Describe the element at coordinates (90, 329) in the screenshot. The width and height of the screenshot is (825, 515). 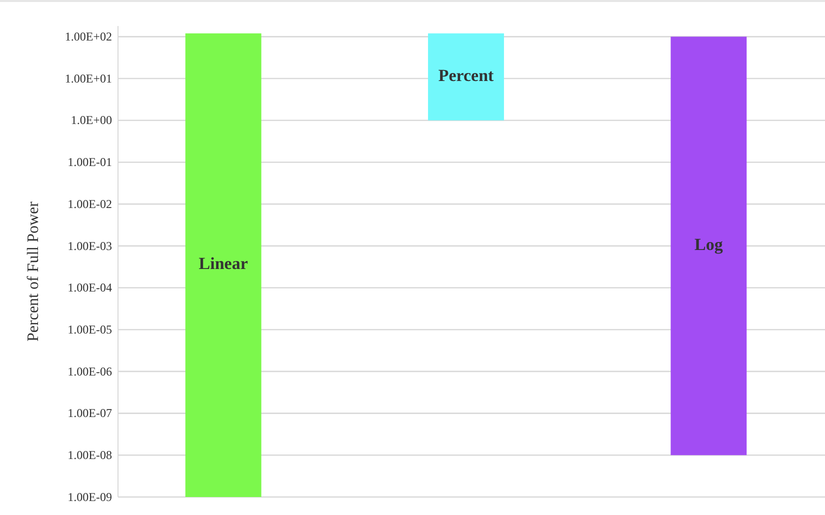
I see `y-tick-label: 1.00E-05` at that location.